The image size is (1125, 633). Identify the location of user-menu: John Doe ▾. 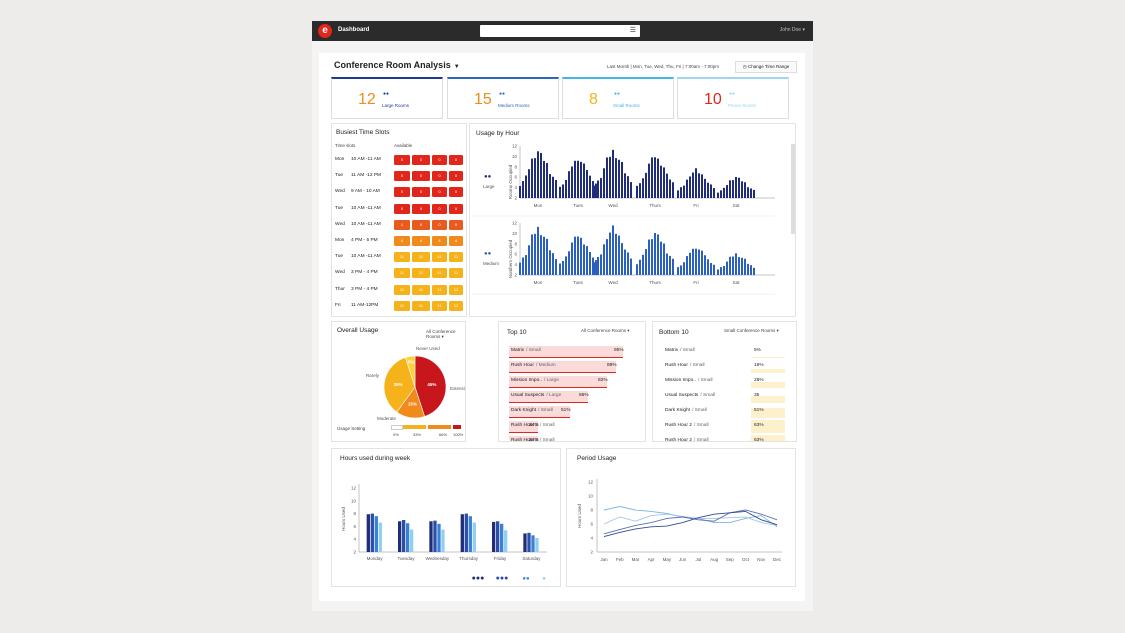
(792, 30).